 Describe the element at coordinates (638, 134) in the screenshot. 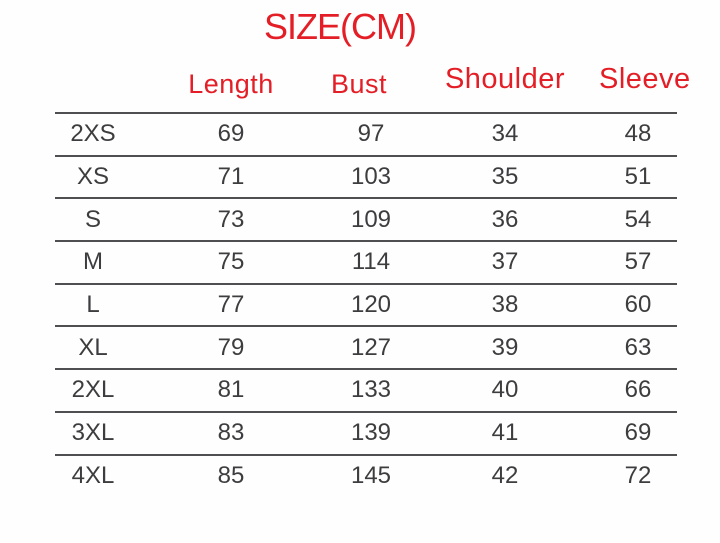

I see `sleeve-value: 48` at that location.